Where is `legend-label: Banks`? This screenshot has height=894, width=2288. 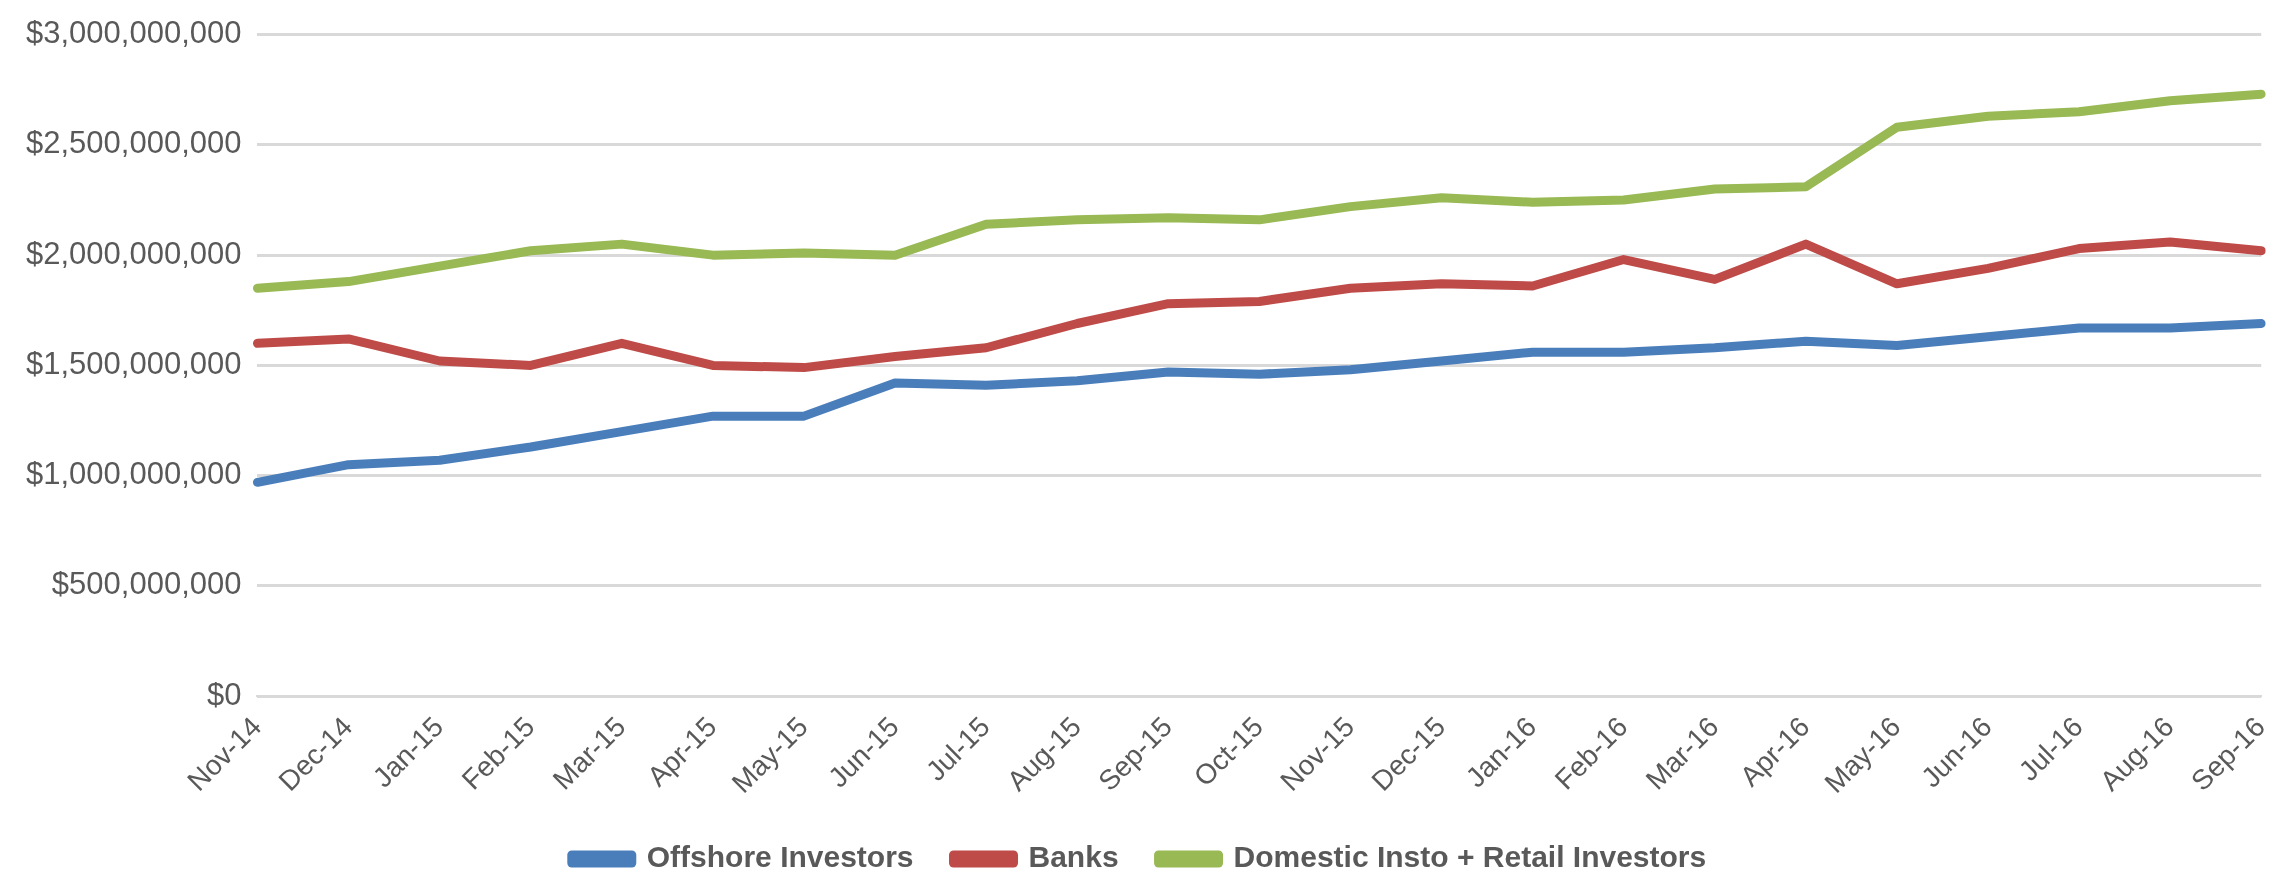 legend-label: Banks is located at coordinates (1073, 857).